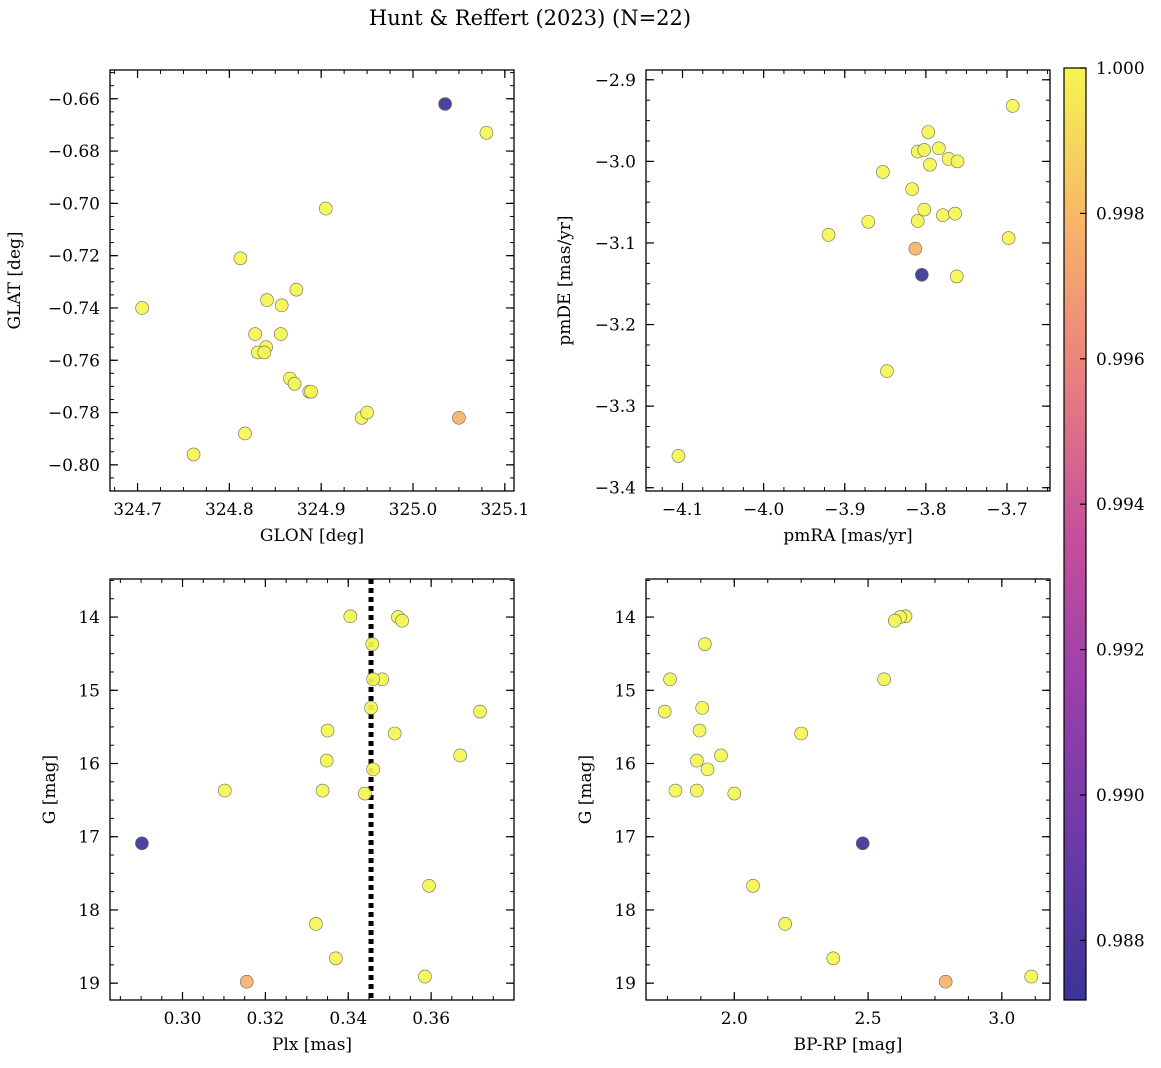 This screenshot has height=1068, width=1161. Describe the element at coordinates (1120, 941) in the screenshot. I see `colorbar-tick-label: 0.988` at that location.